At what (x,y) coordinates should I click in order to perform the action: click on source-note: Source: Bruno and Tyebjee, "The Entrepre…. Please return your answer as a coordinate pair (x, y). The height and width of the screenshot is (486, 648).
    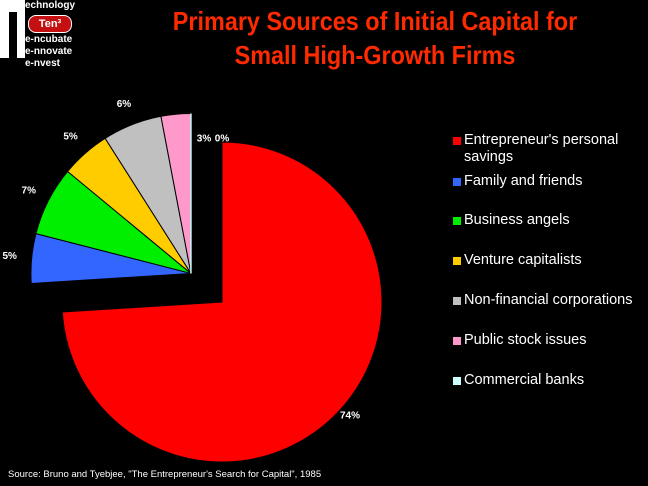
    Looking at the image, I should click on (165, 474).